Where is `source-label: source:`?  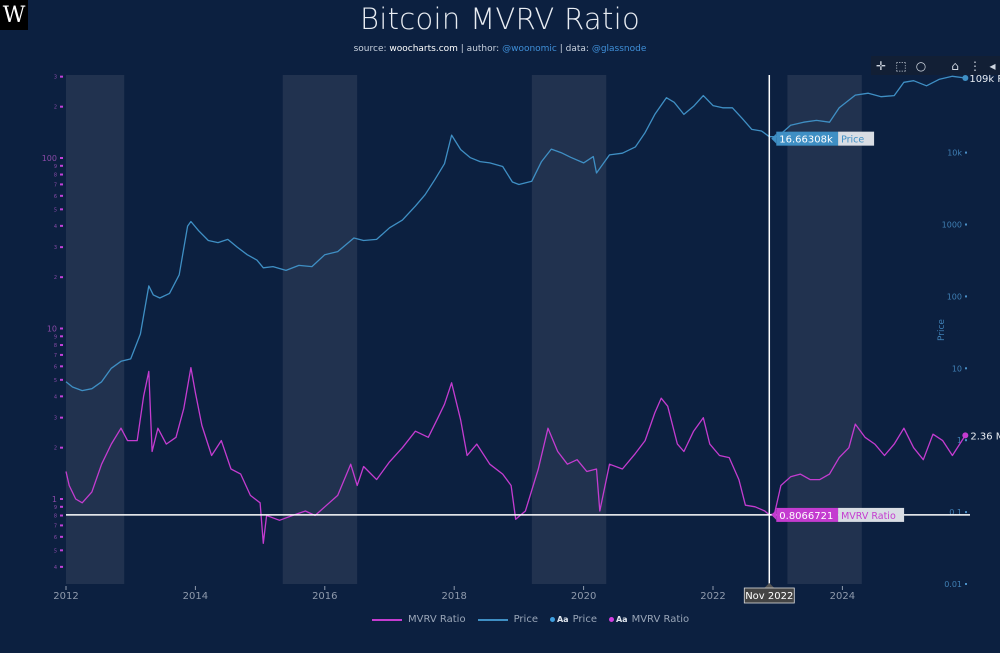 source-label: source: is located at coordinates (371, 49).